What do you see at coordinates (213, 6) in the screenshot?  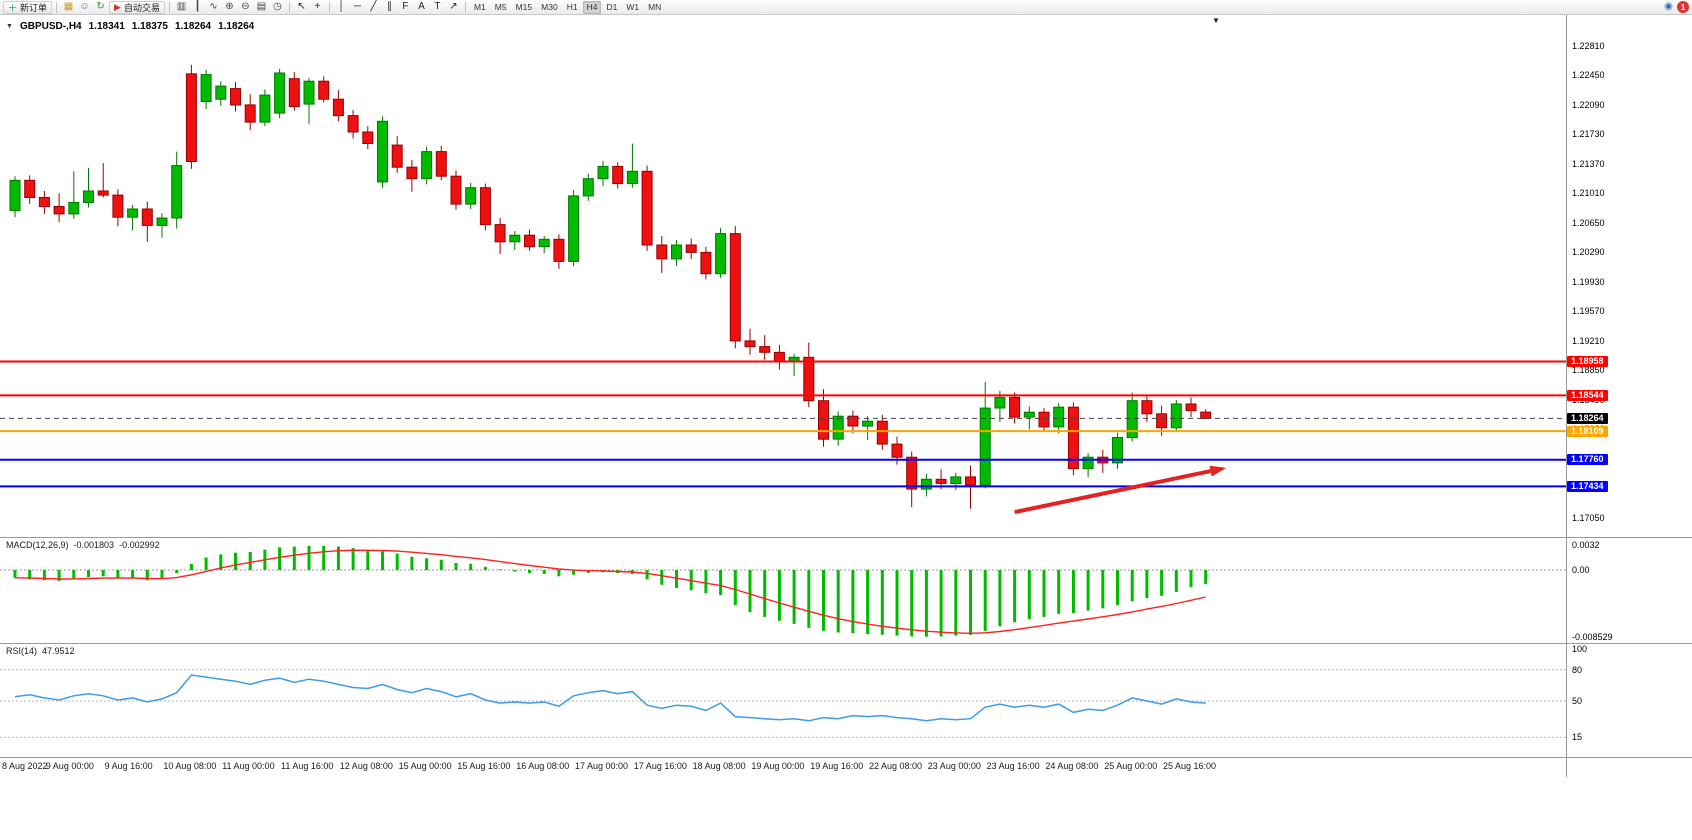 I see `line-chart-icon: ∿` at bounding box center [213, 6].